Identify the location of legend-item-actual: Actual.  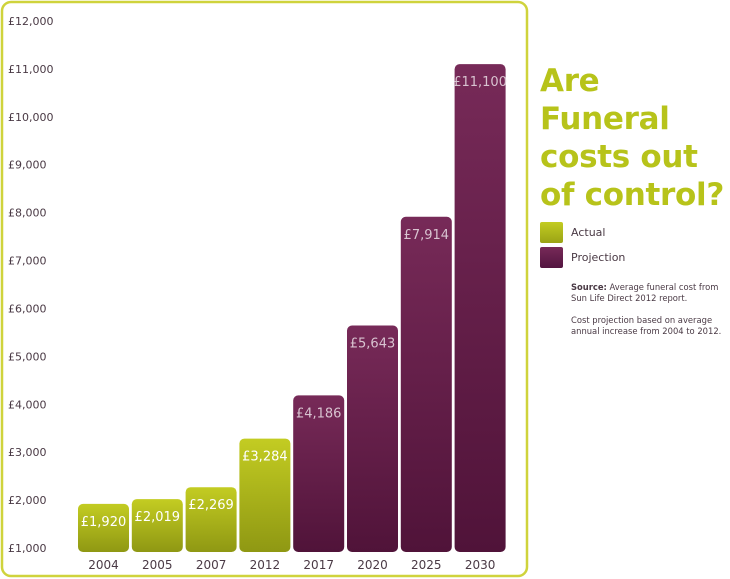
(582, 232).